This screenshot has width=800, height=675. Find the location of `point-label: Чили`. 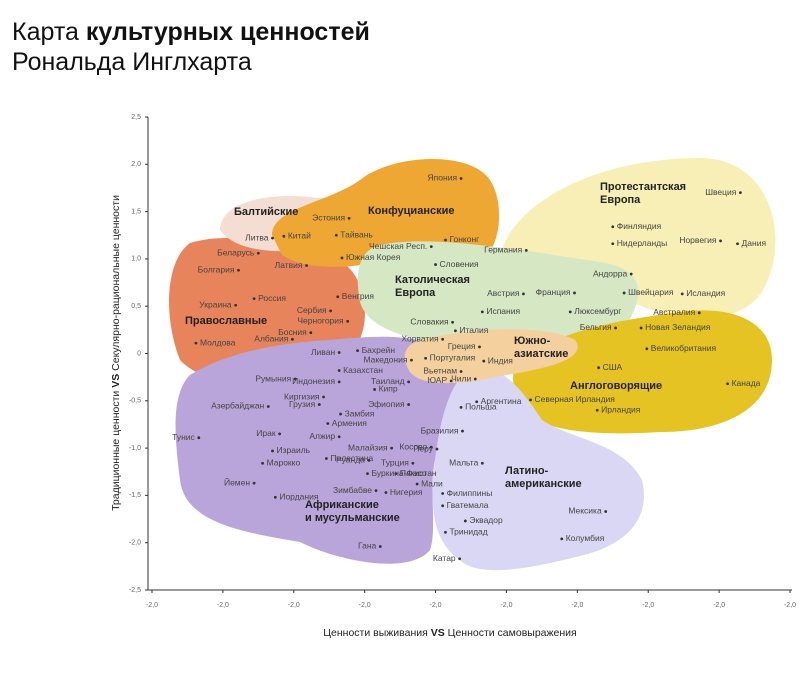

point-label: Чили is located at coordinates (461, 378).